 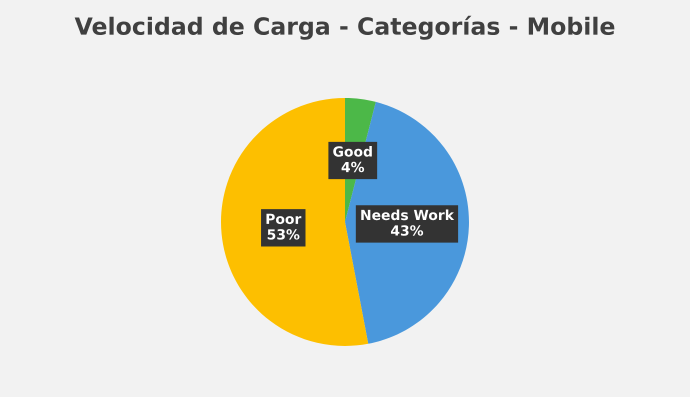 What do you see at coordinates (352, 151) in the screenshot?
I see `slice-label: Good` at bounding box center [352, 151].